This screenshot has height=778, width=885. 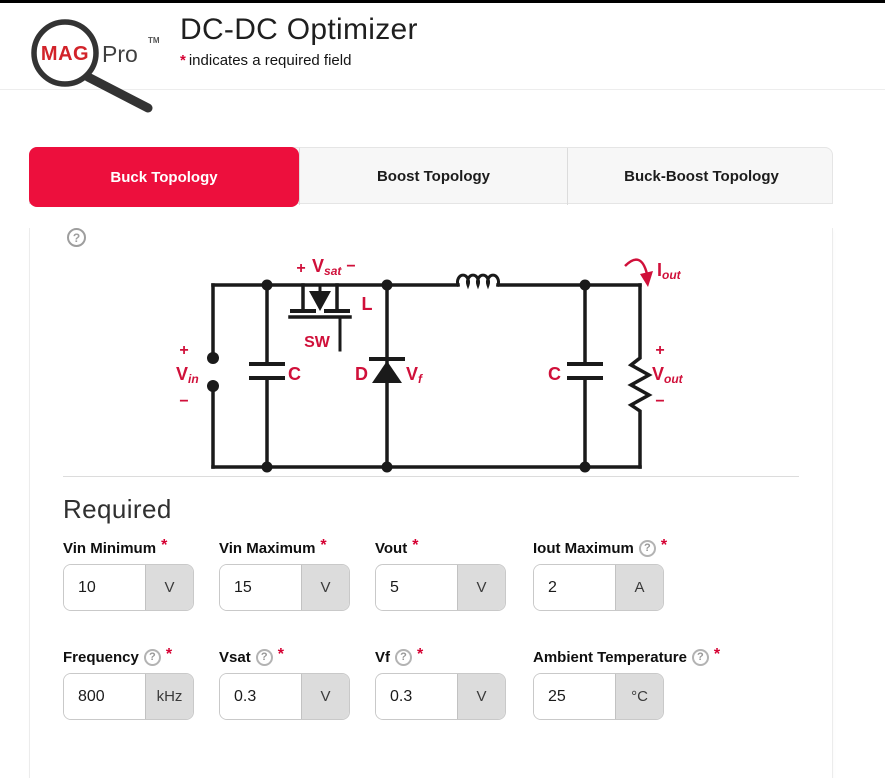 What do you see at coordinates (76, 237) in the screenshot?
I see `diagram-help-icon: ?` at bounding box center [76, 237].